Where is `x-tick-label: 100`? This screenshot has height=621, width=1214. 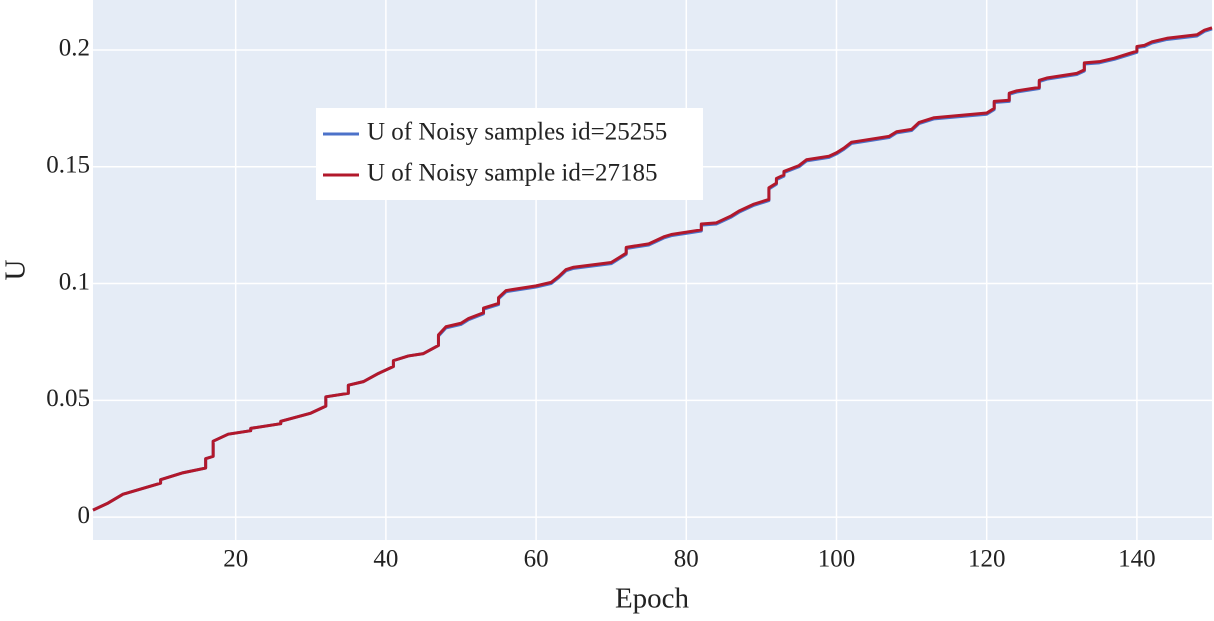
x-tick-label: 100 is located at coordinates (837, 559).